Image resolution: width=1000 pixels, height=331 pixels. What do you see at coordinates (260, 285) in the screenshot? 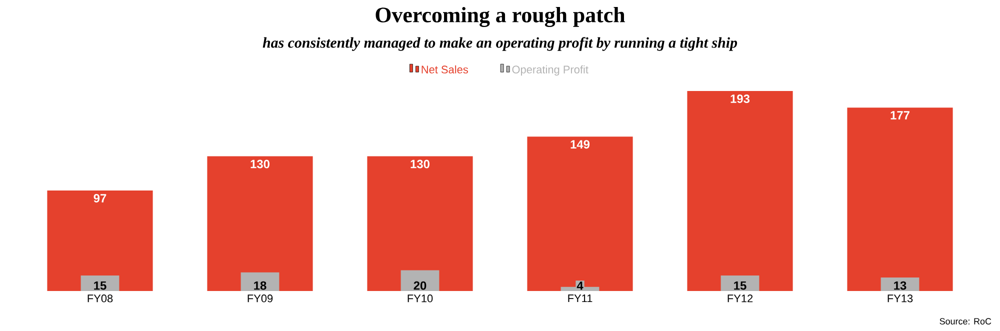
I see `data-label: 18` at bounding box center [260, 285].